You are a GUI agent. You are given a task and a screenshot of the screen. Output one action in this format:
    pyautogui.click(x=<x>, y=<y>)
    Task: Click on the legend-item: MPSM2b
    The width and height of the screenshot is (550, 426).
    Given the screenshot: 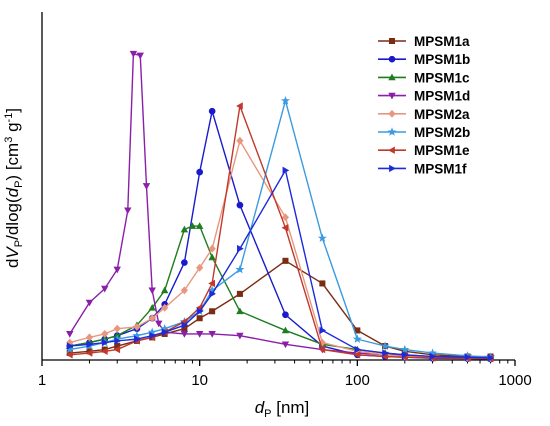 What is the action you would take?
    pyautogui.click(x=424, y=132)
    